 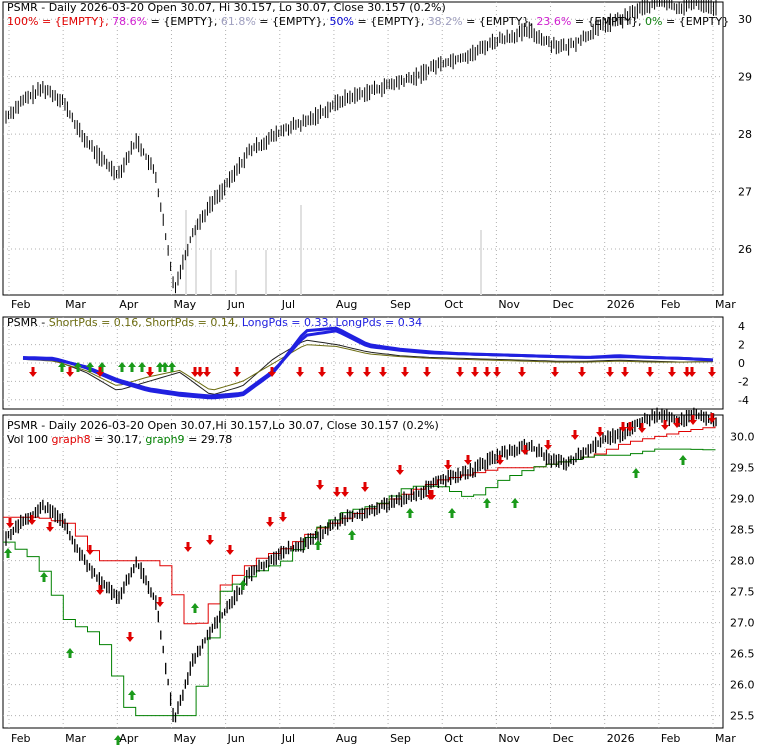 What do you see at coordinates (240, 21) in the screenshot?
I see `fib-legend-part-3: 61.8%` at bounding box center [240, 21].